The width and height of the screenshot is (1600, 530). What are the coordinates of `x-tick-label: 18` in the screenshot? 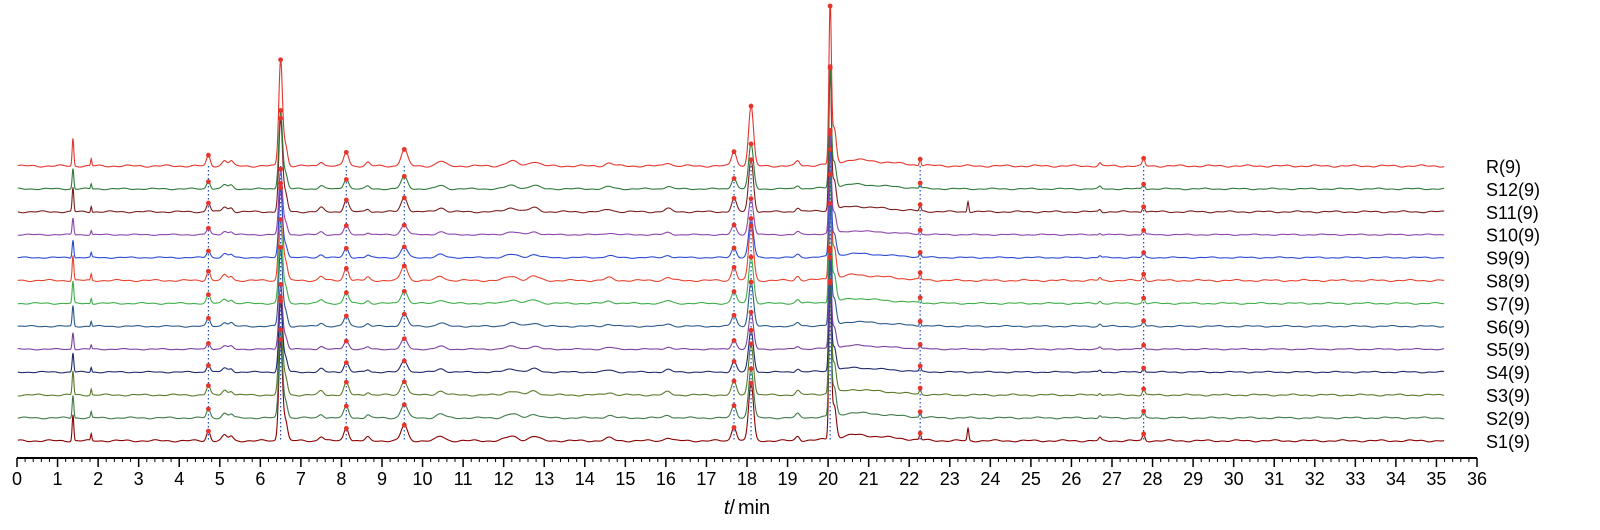 It's located at (747, 479).